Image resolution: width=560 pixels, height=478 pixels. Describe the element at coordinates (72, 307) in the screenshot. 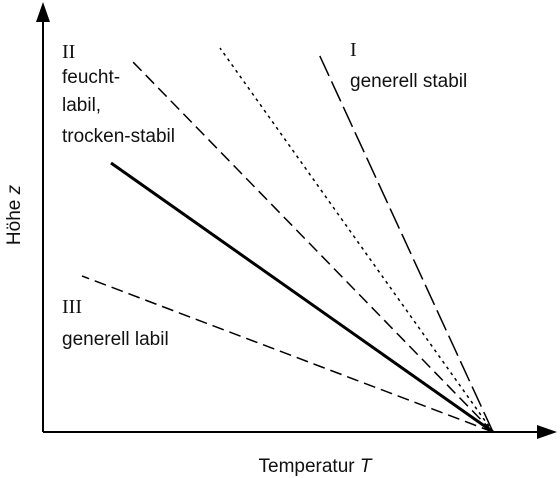

I see `region-numeral: III` at that location.